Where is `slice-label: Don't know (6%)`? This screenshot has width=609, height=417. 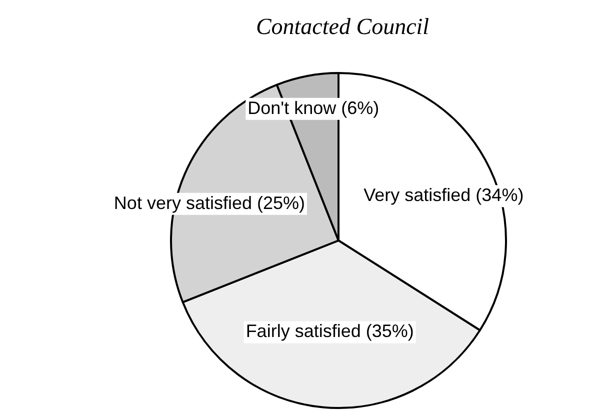
slice-label: Don't know (6%) is located at coordinates (314, 108).